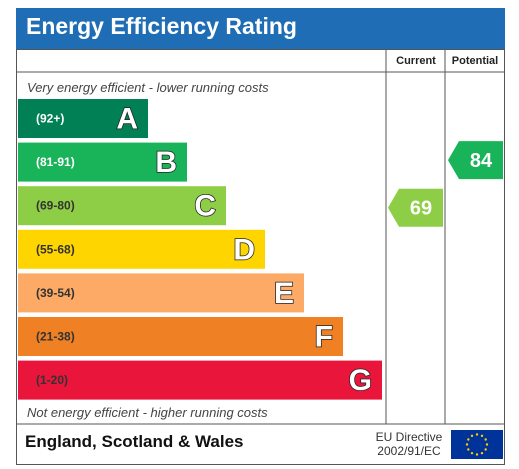  I want to click on potential-rating-value: 84, so click(481, 161).